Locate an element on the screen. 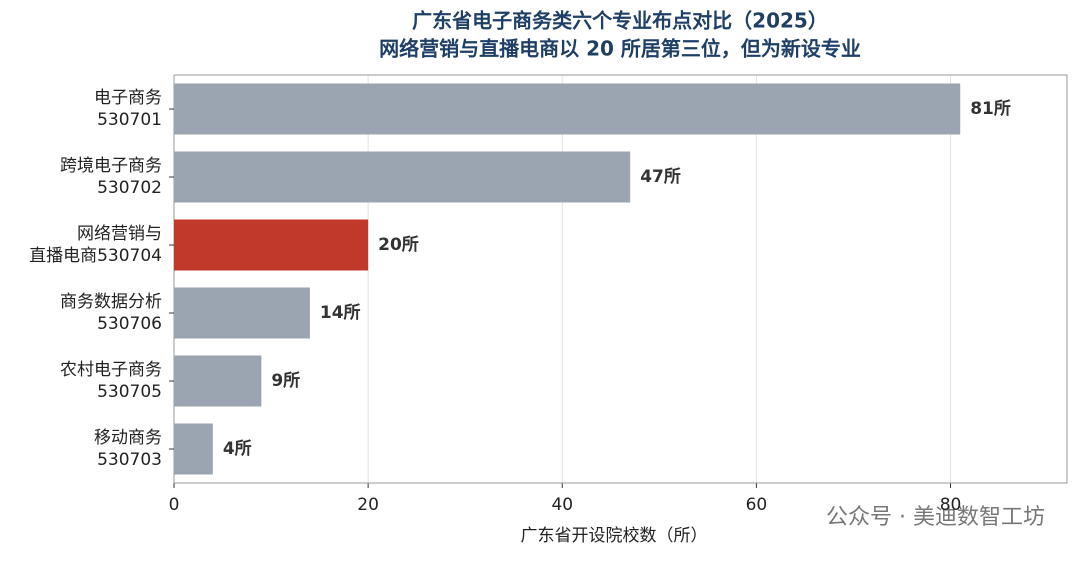 The width and height of the screenshot is (1080, 561). x-tick-label: 20 is located at coordinates (368, 505).